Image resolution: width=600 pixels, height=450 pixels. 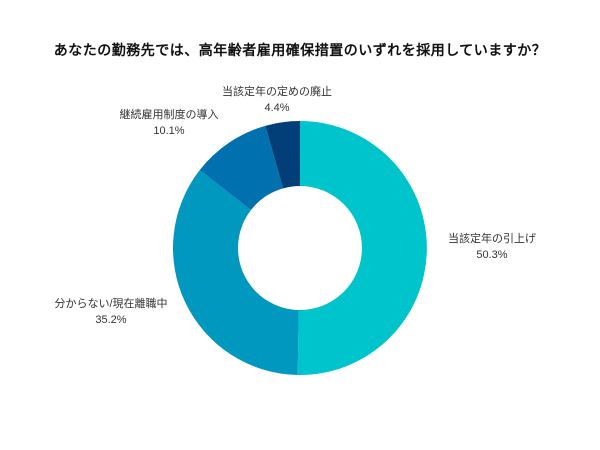 I want to click on segment-value-text: 35.2%, so click(x=111, y=320).